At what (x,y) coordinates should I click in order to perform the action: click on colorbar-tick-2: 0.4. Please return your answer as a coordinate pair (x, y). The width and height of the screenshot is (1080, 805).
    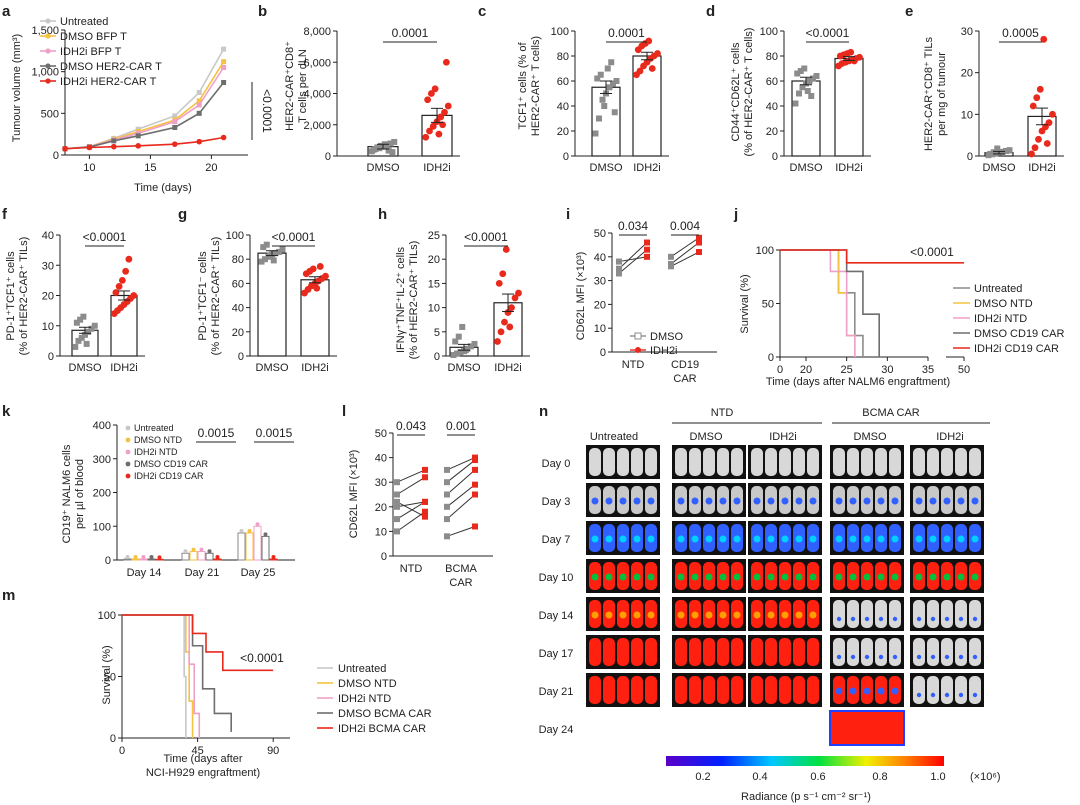
    Looking at the image, I should click on (759, 777).